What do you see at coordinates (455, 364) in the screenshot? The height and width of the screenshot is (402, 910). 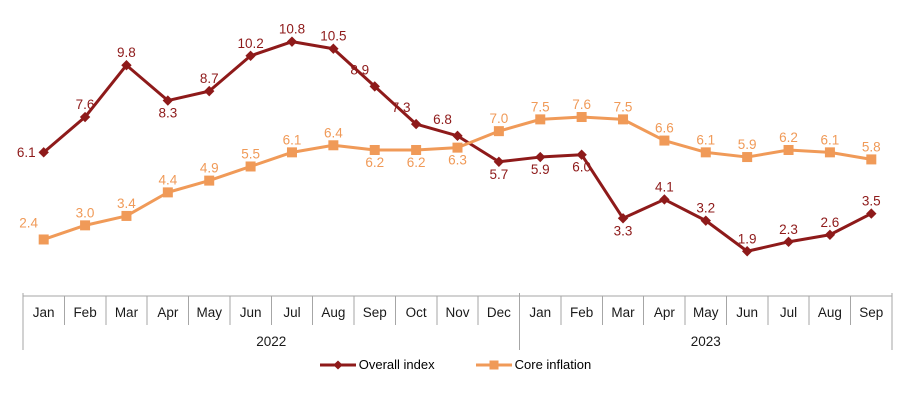 I see `chart-legend: Overall index Core inflation` at bounding box center [455, 364].